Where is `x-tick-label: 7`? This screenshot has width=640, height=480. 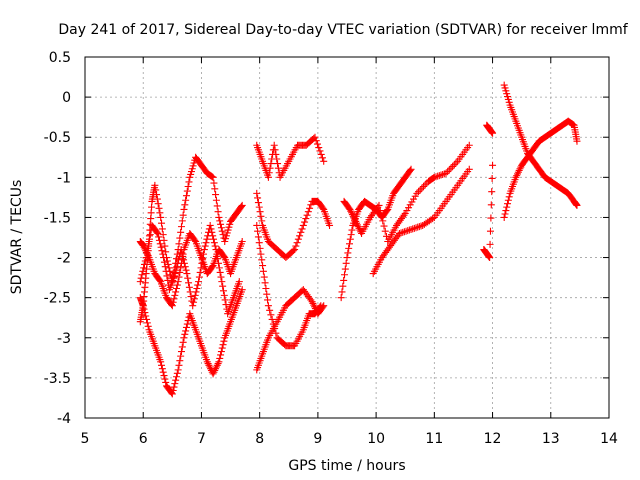
x-tick-label: 7 is located at coordinates (201, 439).